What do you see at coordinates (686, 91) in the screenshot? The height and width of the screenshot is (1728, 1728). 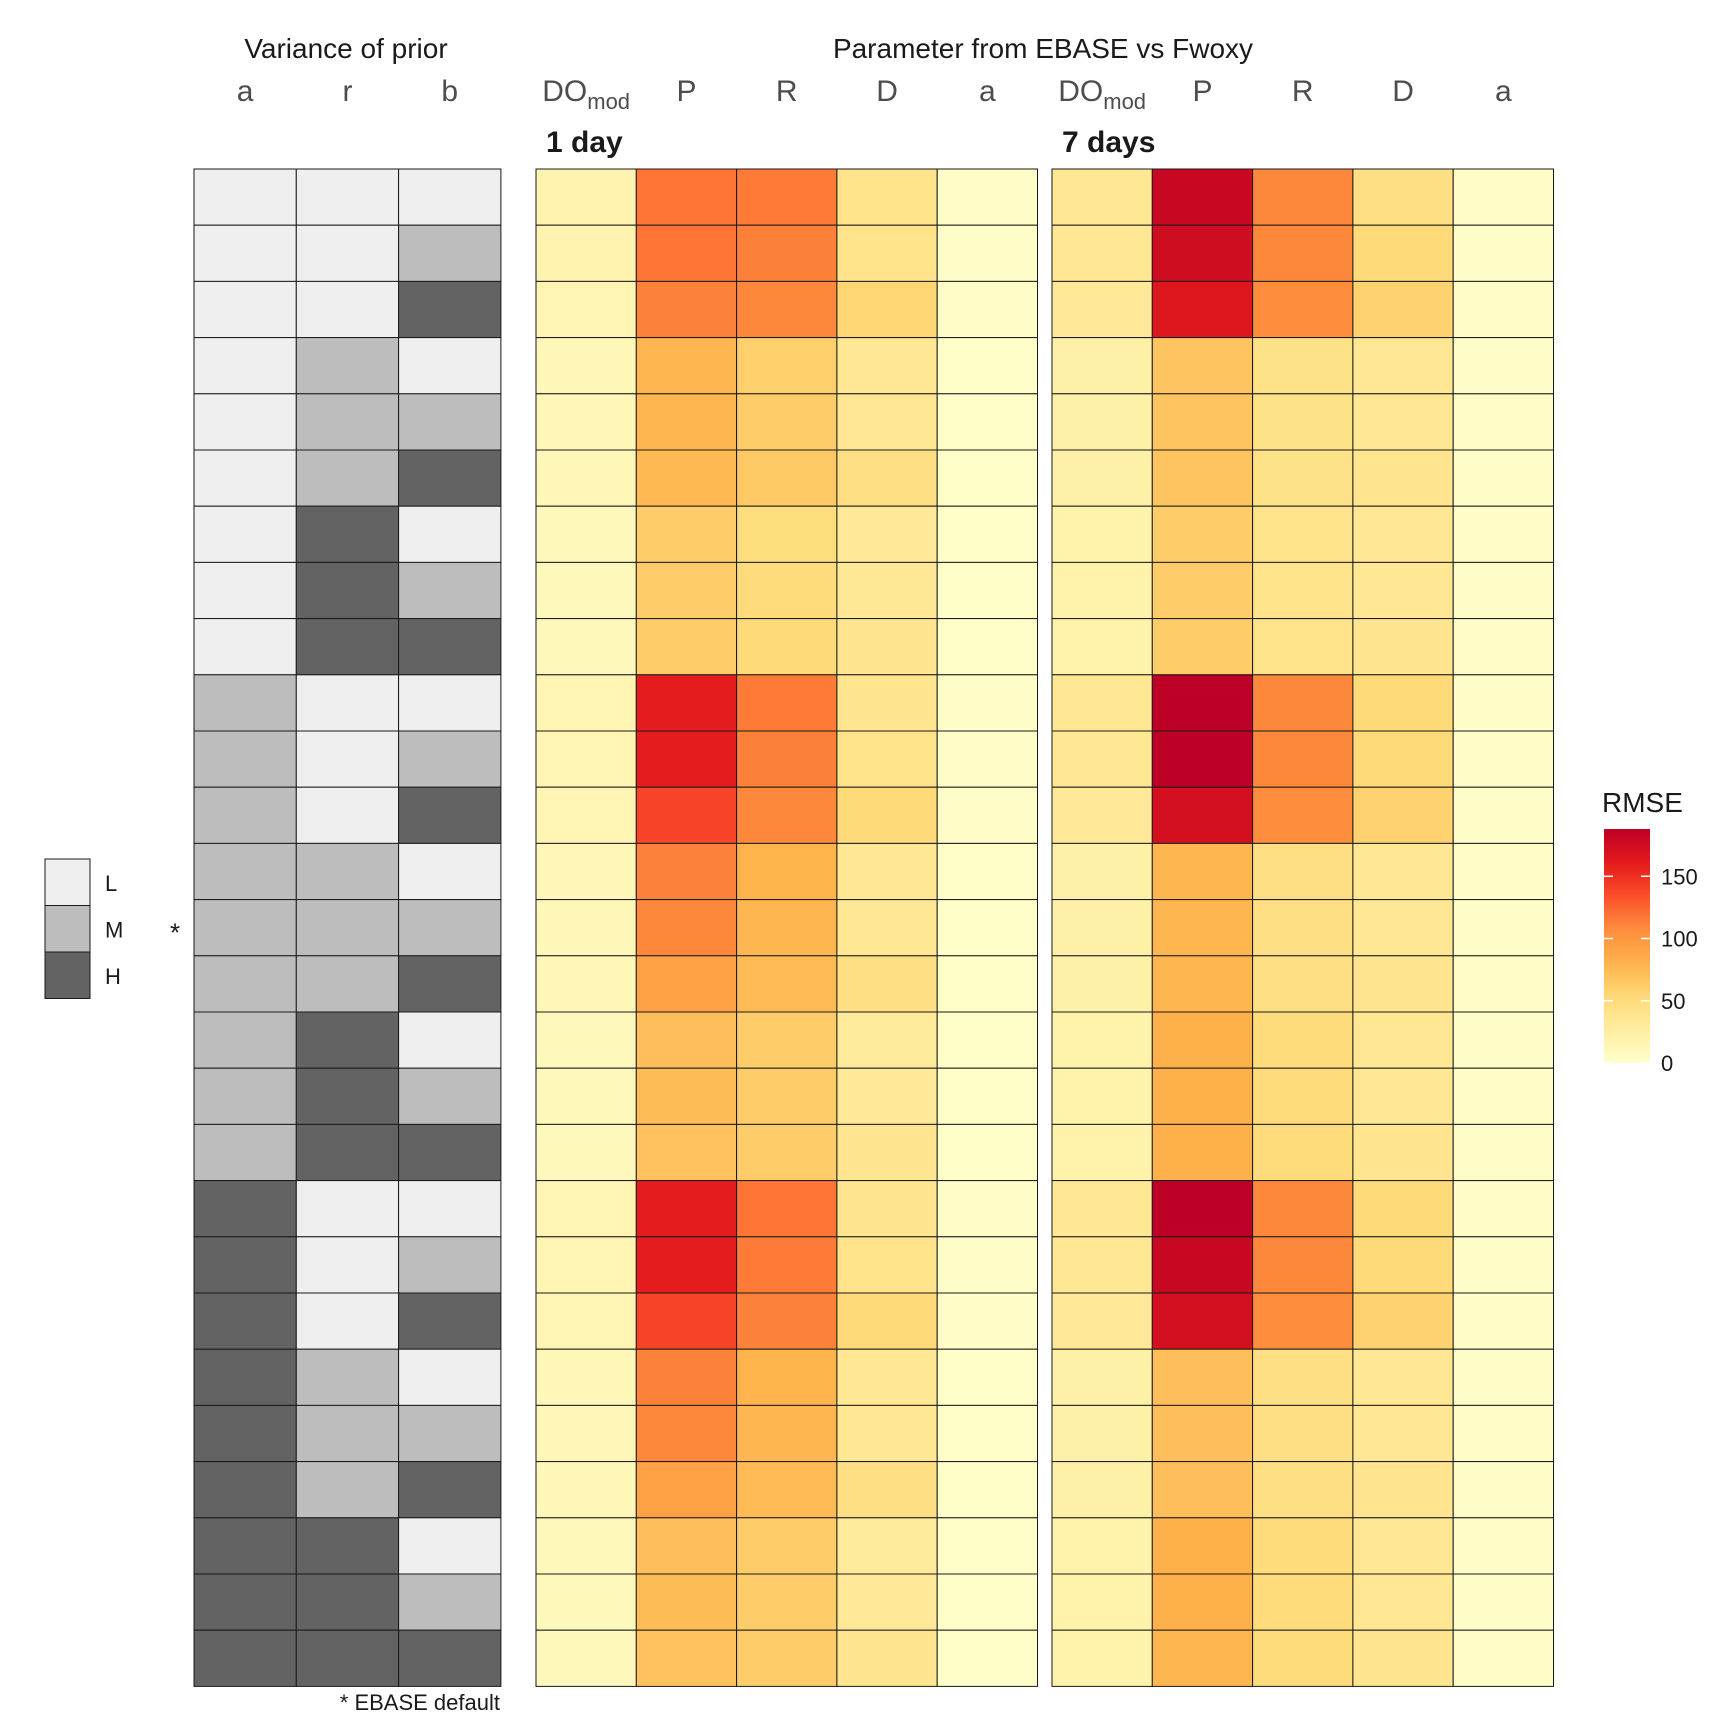 I see `param-column-header-1day-p: P` at bounding box center [686, 91].